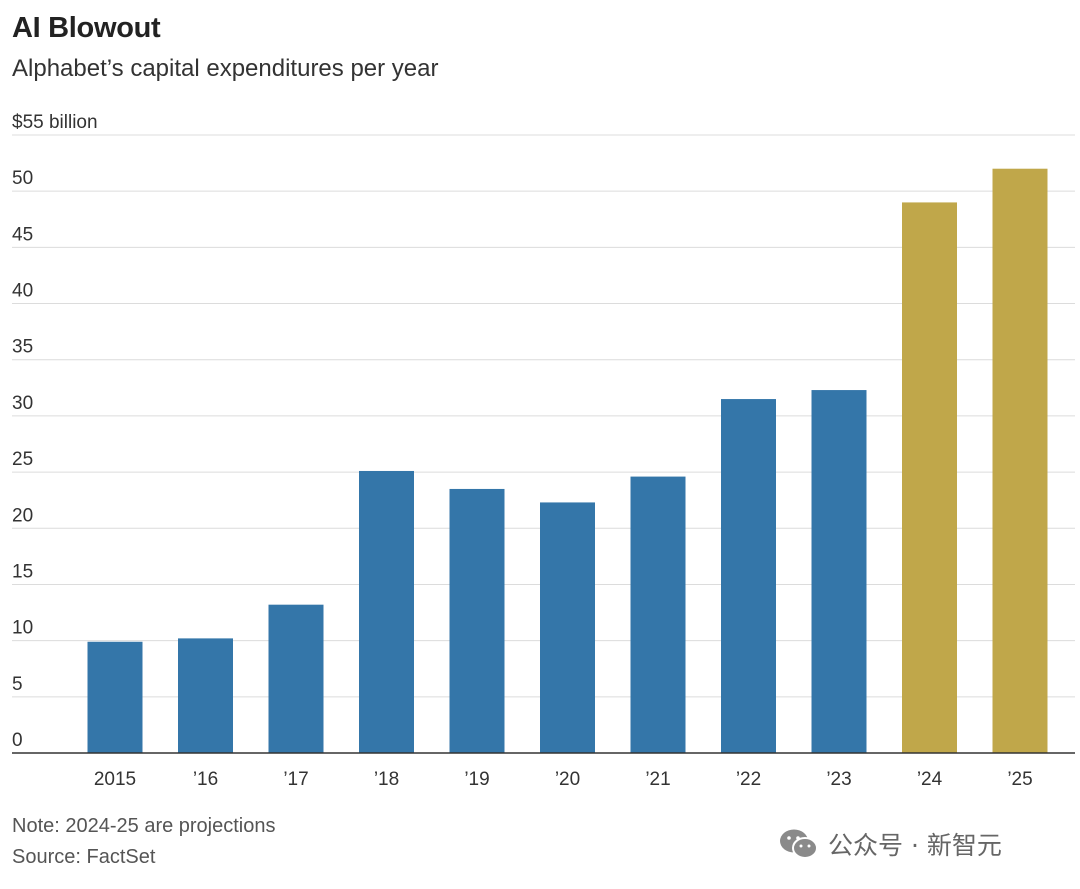 The image size is (1080, 889). What do you see at coordinates (295, 779) in the screenshot?
I see `x-tick-label: ’17` at bounding box center [295, 779].